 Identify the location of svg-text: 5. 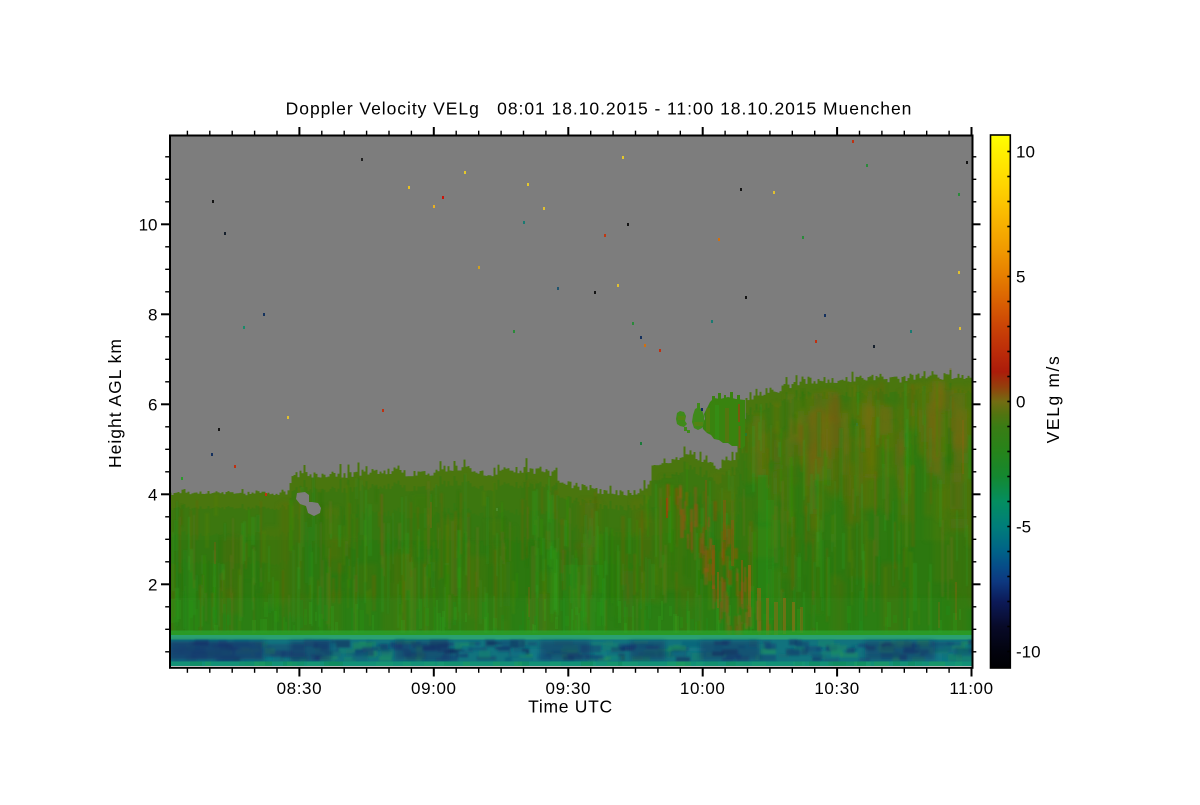
(1020, 277).